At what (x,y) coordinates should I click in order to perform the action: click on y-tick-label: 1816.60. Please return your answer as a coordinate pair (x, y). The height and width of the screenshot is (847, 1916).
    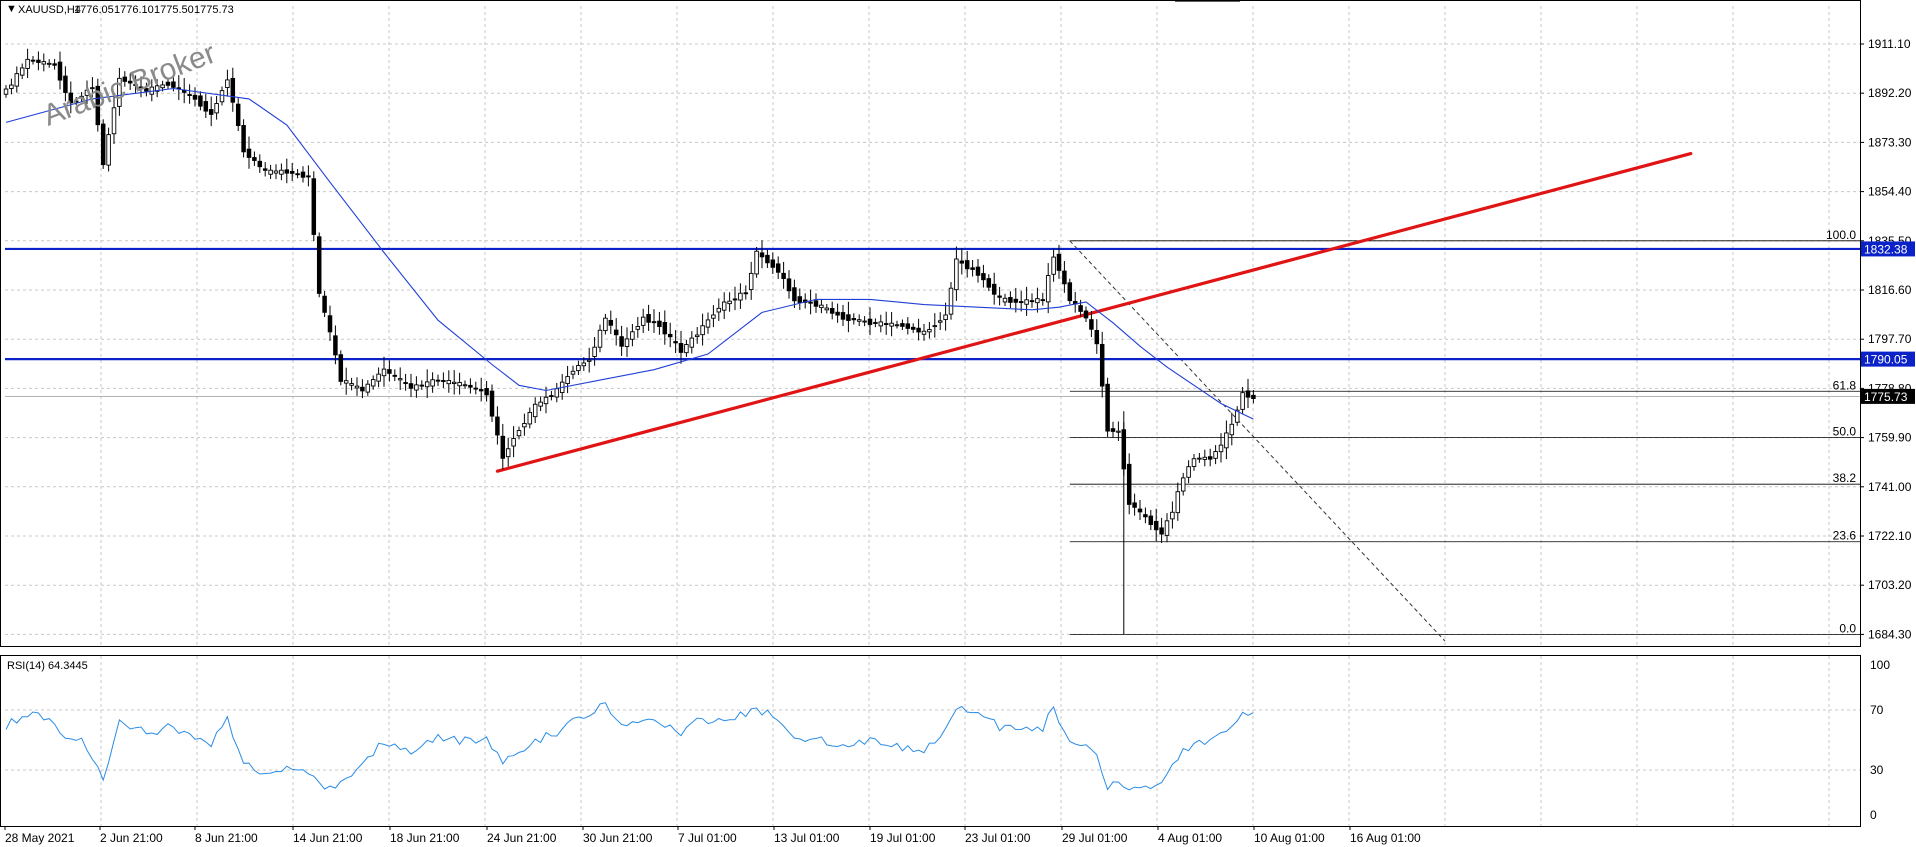
    Looking at the image, I should click on (1890, 290).